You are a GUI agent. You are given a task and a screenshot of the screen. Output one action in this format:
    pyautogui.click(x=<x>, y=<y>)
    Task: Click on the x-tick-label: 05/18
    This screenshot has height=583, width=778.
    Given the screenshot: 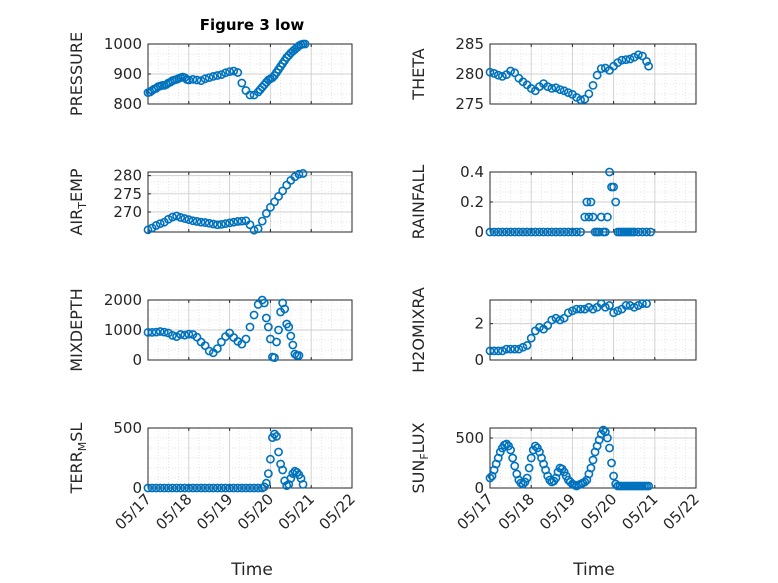 What is the action you would take?
    pyautogui.click(x=173, y=511)
    